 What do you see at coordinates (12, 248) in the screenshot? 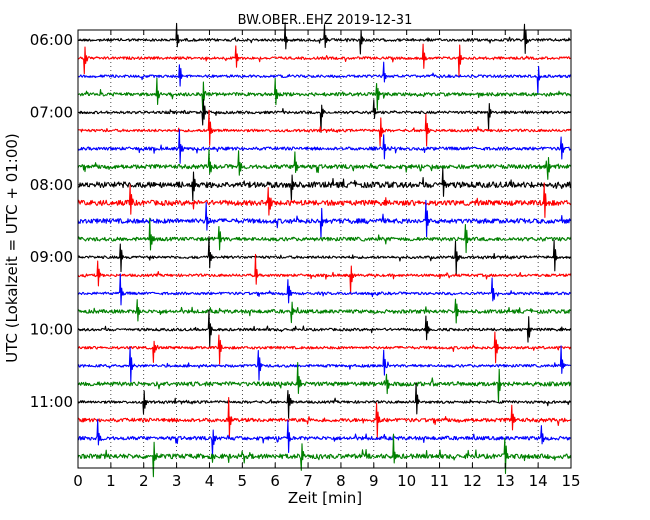
I see `y-axis-label: UTC (Lokalzeit = UTC + 01:00)` at bounding box center [12, 248].